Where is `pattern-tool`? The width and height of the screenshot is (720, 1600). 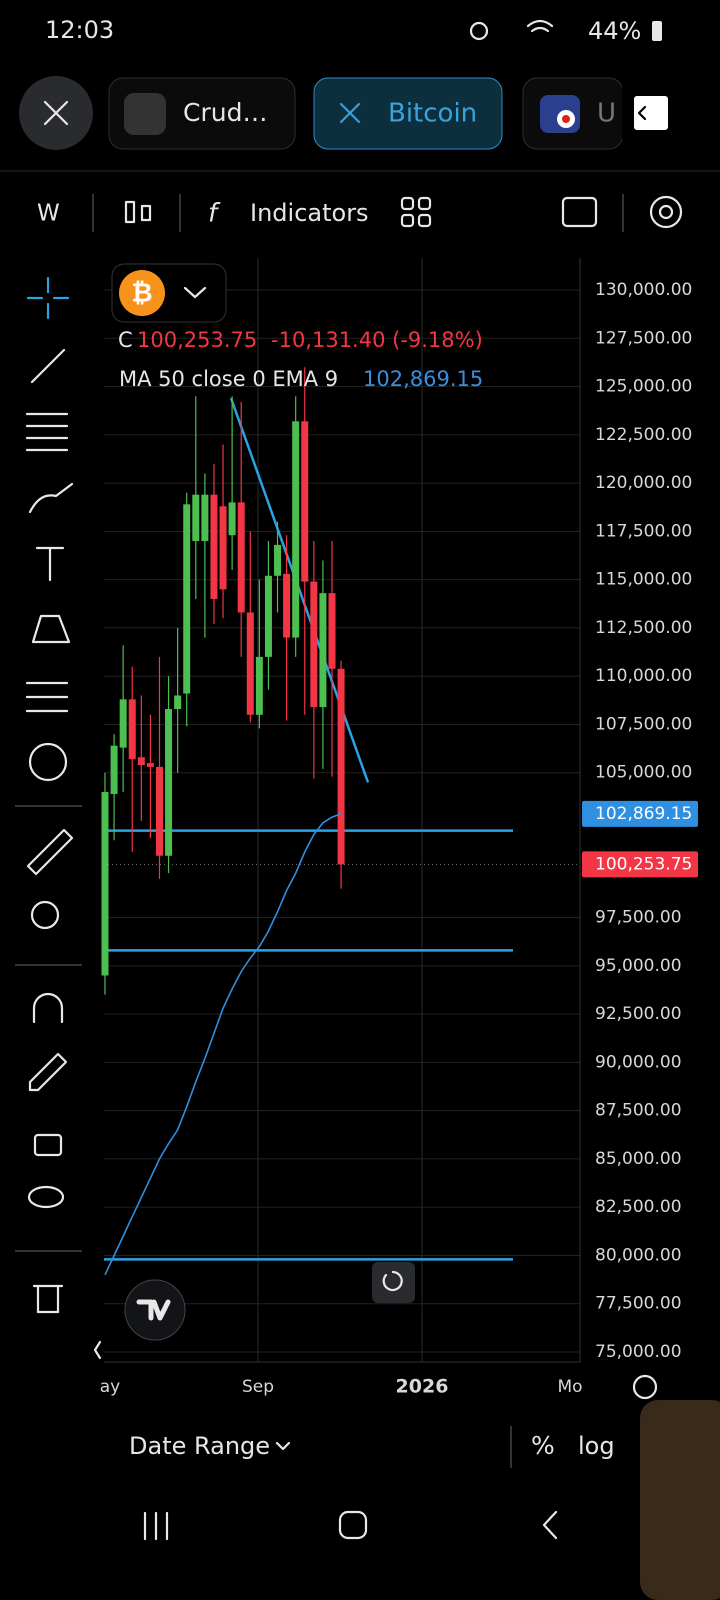 pattern-tool is located at coordinates (51, 629).